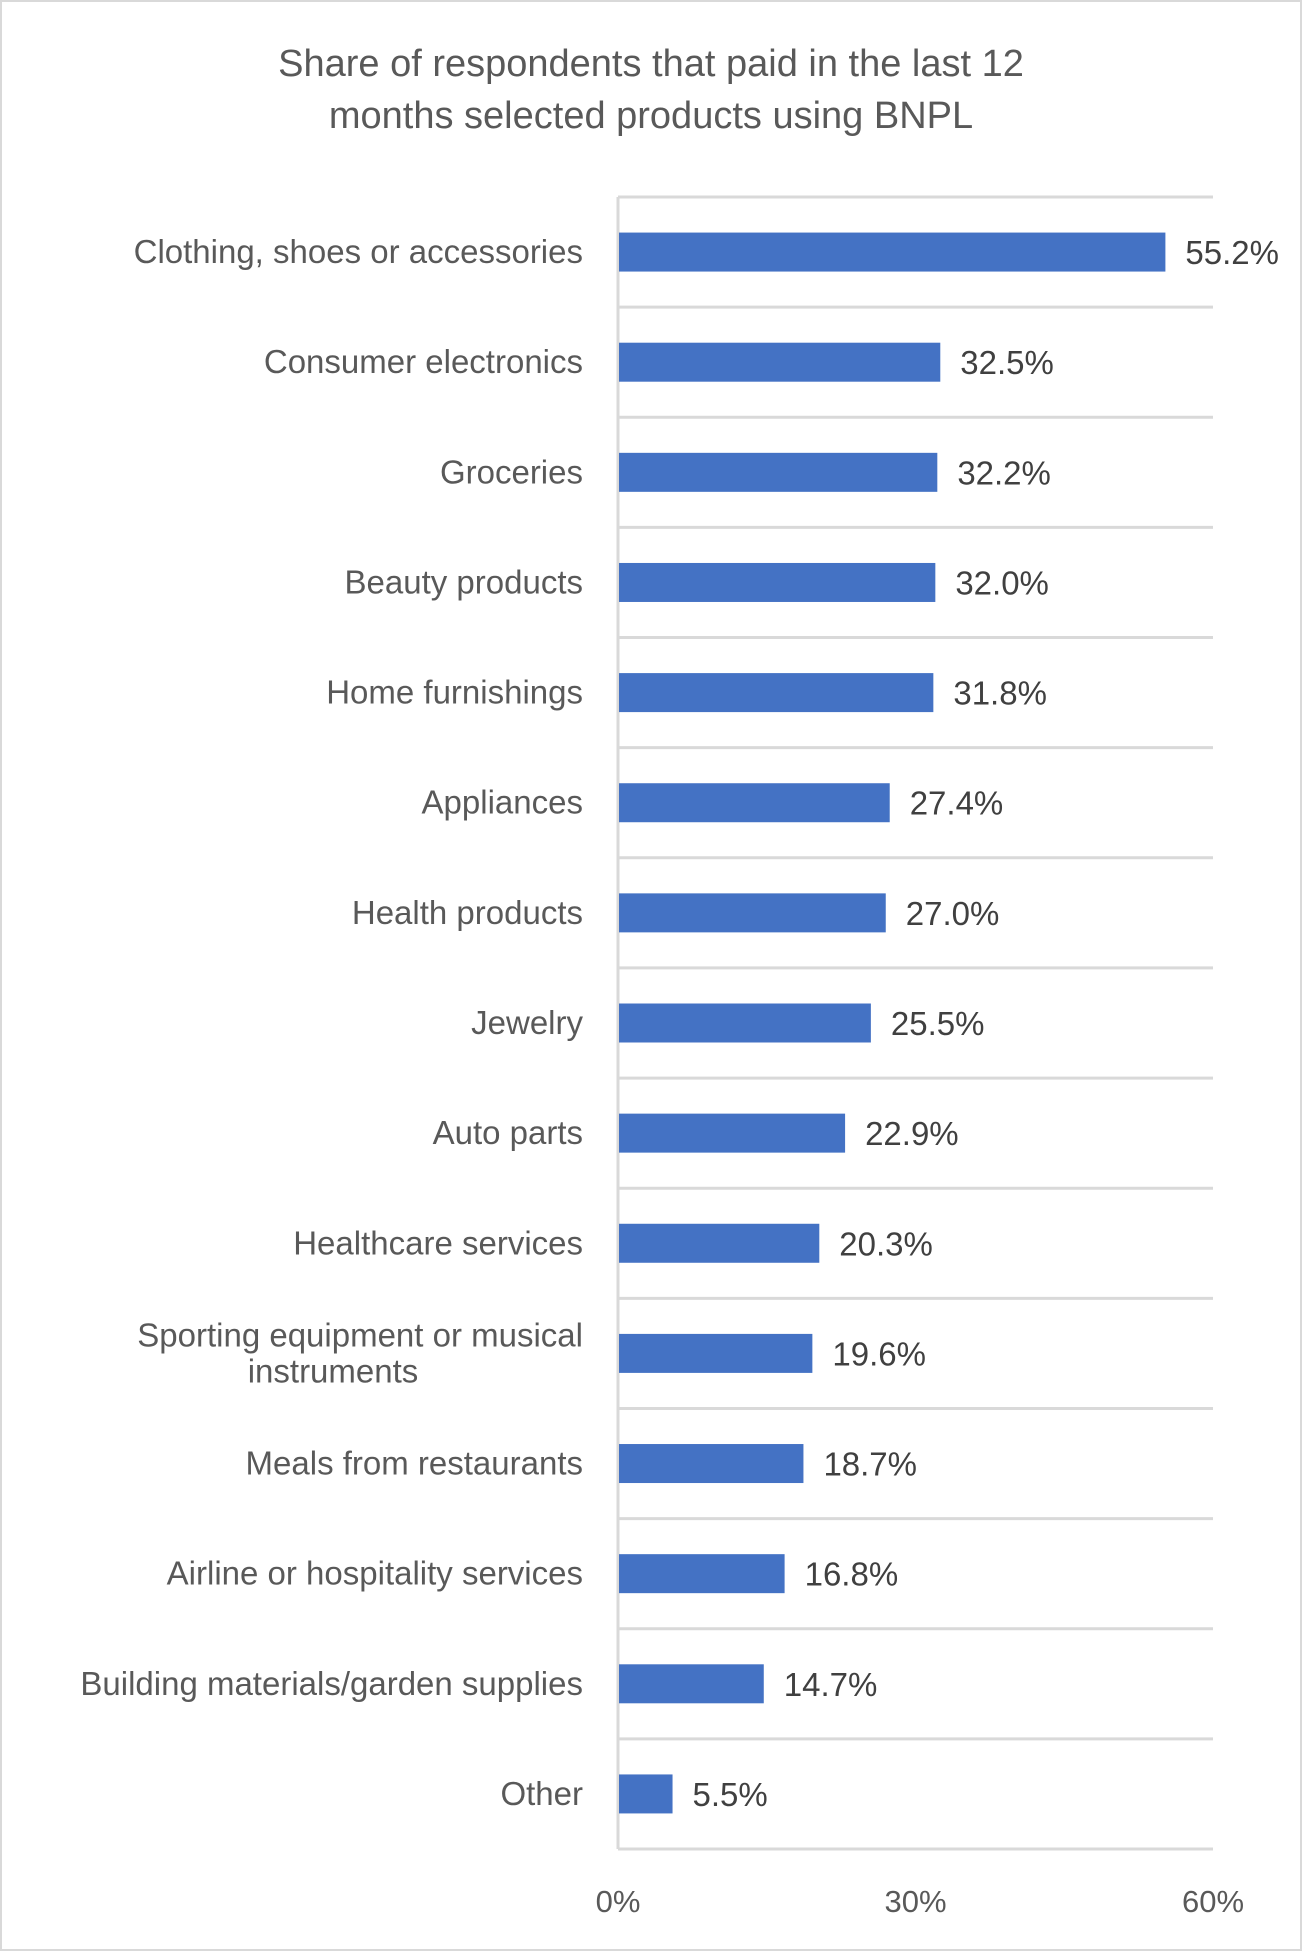 The width and height of the screenshot is (1302, 1951). I want to click on category-label: Building materials/garden supplies, so click(331, 1683).